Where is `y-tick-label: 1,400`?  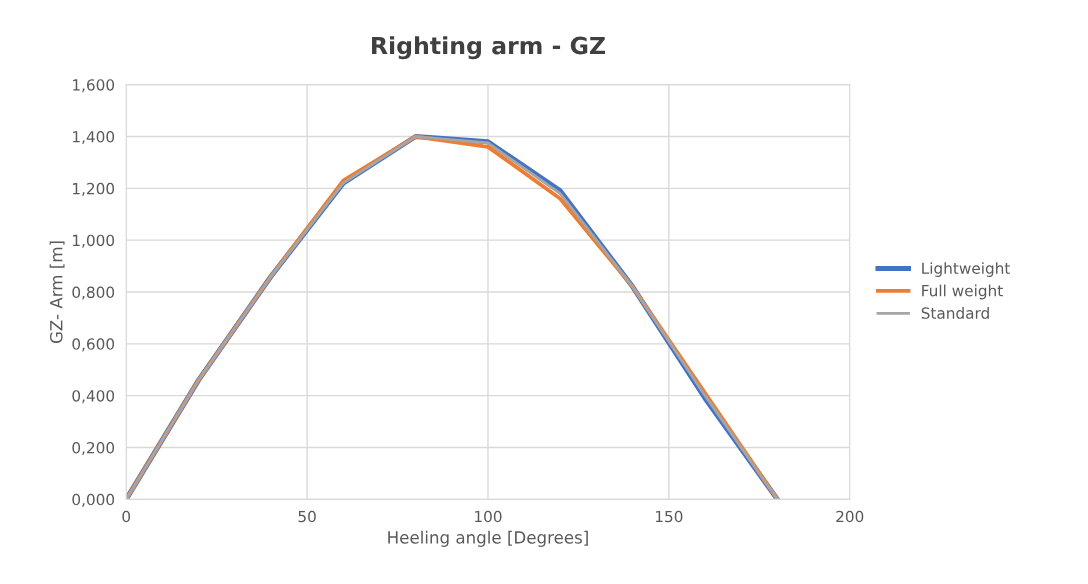 y-tick-label: 1,400 is located at coordinates (94, 137).